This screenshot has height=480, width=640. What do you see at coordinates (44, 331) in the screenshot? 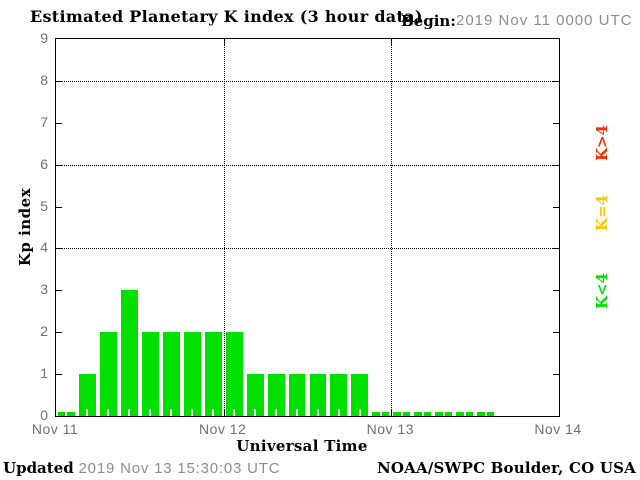
I see `y-tick-label-2: 2` at bounding box center [44, 331].